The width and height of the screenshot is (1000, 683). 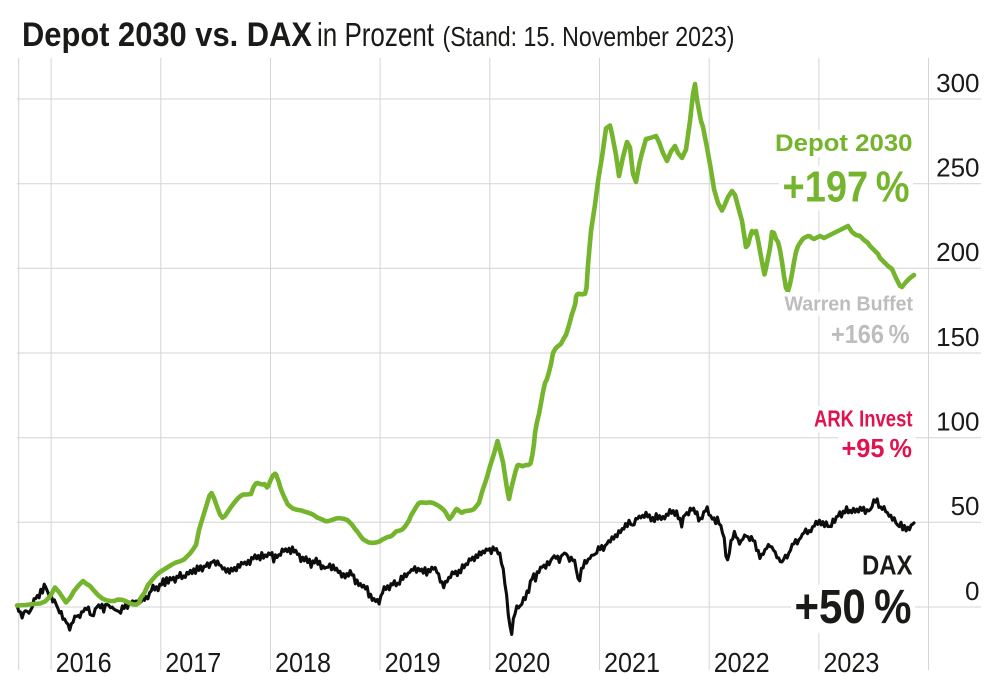 What do you see at coordinates (853, 607) in the screenshot?
I see `svg-text: +50 %` at bounding box center [853, 607].